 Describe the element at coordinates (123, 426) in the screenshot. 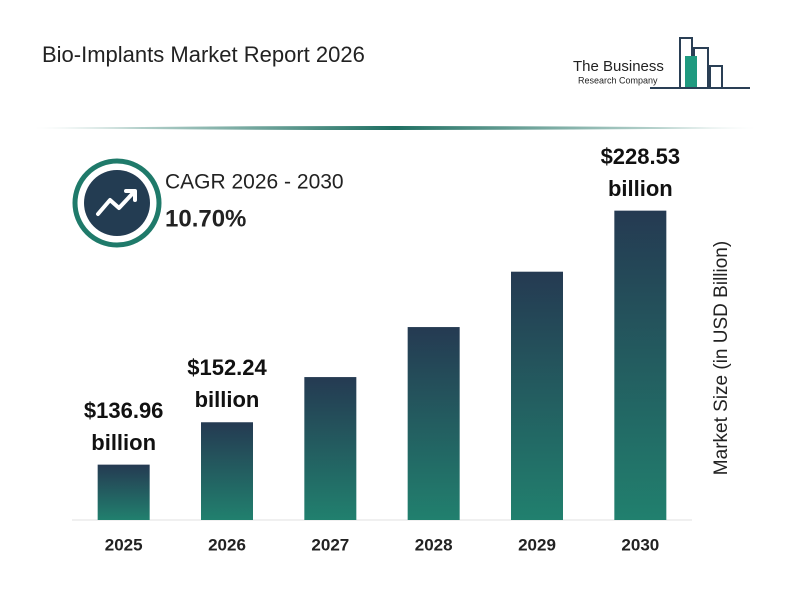

I see `data-label: $136.96 billion` at that location.